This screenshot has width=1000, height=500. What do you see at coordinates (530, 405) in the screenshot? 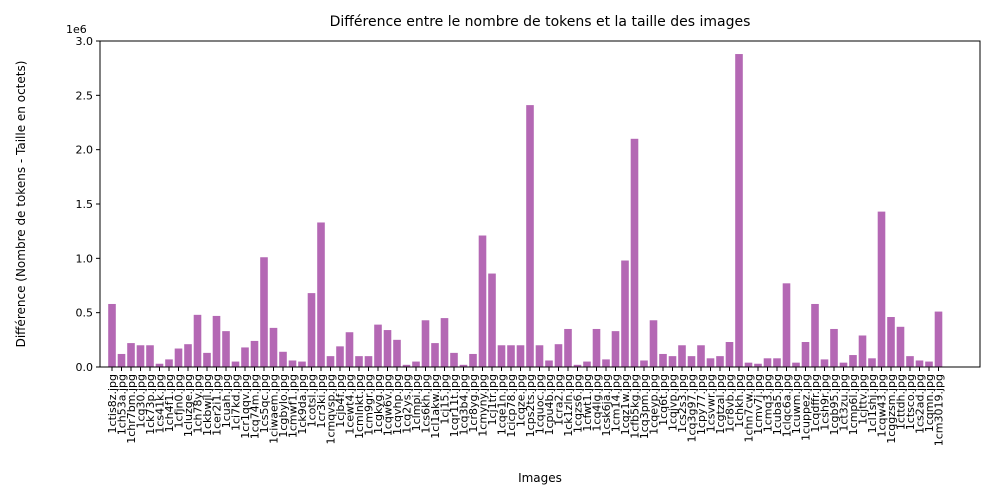
I see `x-tick-label: 1cps2ts.jpg` at bounding box center [530, 405].